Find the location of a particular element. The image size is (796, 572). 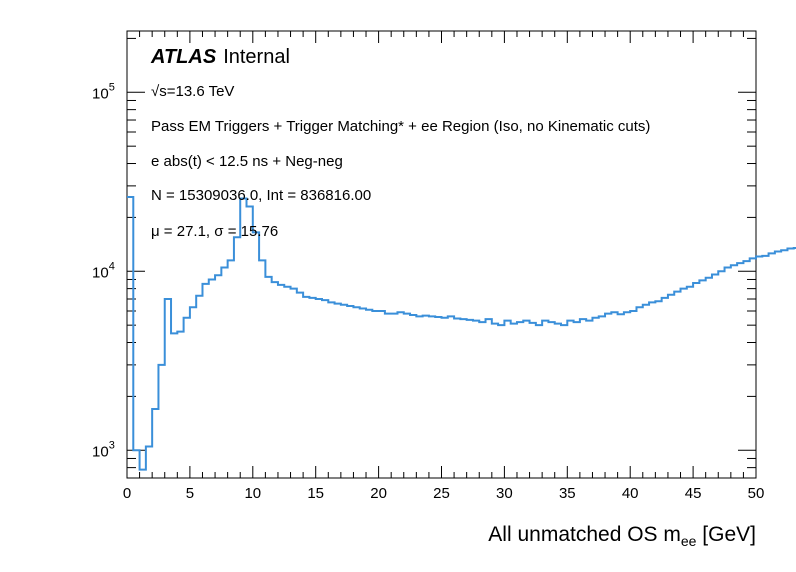

x-axis-tick-labels: 0 5 10 15 20 25 30 35 40 45 50 is located at coordinates (444, 493).